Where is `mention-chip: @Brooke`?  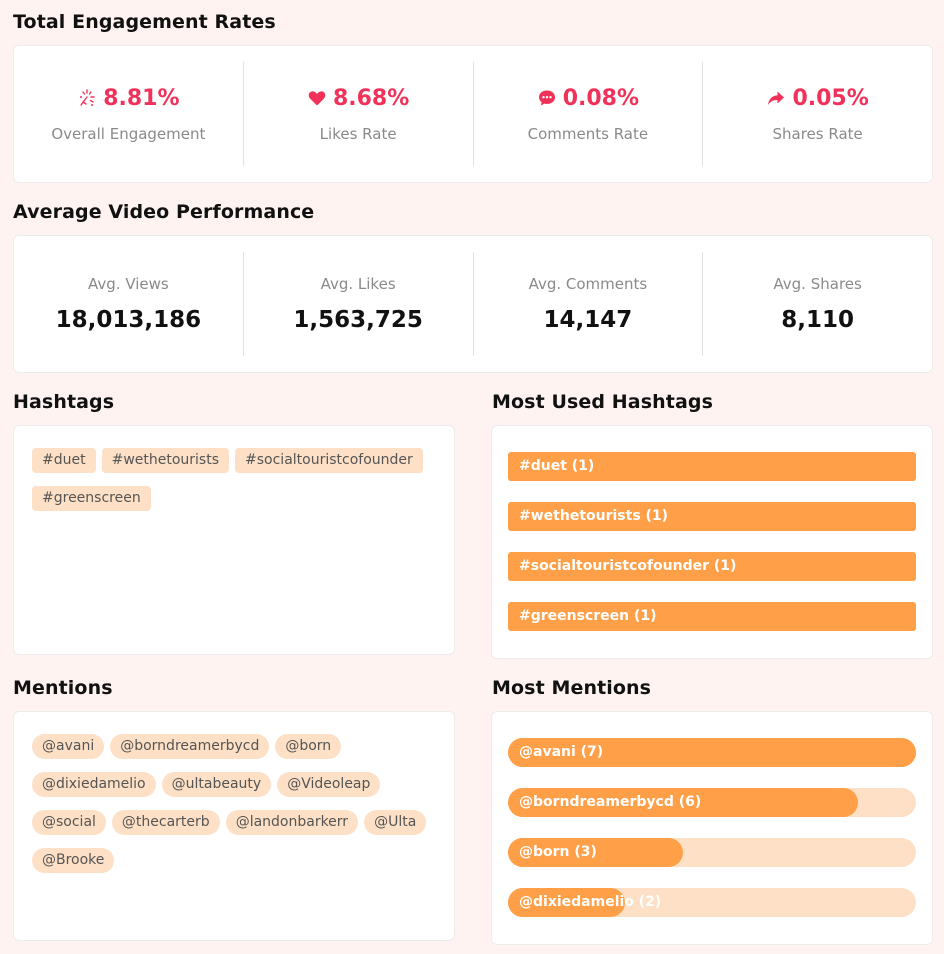
mention-chip: @Brooke is located at coordinates (73, 860).